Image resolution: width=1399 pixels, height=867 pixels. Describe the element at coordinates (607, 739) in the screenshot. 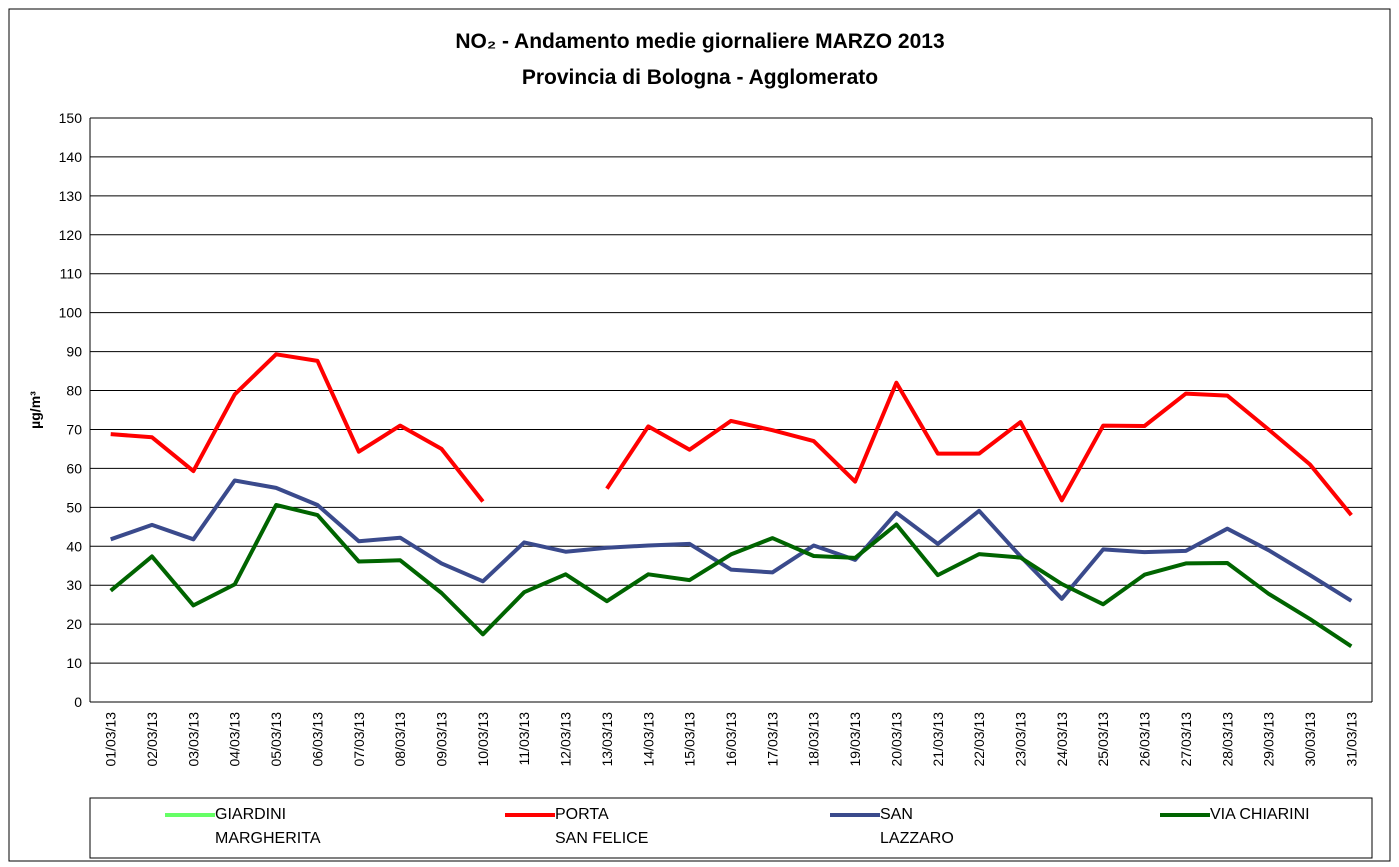

I see `x-tick-label: 13/03/13` at that location.